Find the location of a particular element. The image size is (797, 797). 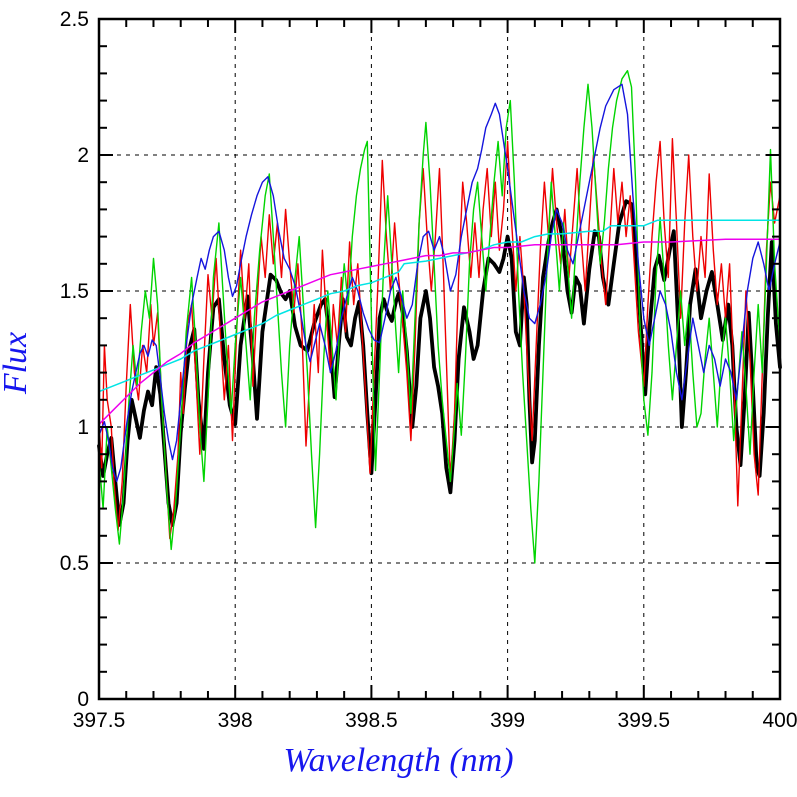

x-axis-title: Wavelength (nm) is located at coordinates (398, 760).